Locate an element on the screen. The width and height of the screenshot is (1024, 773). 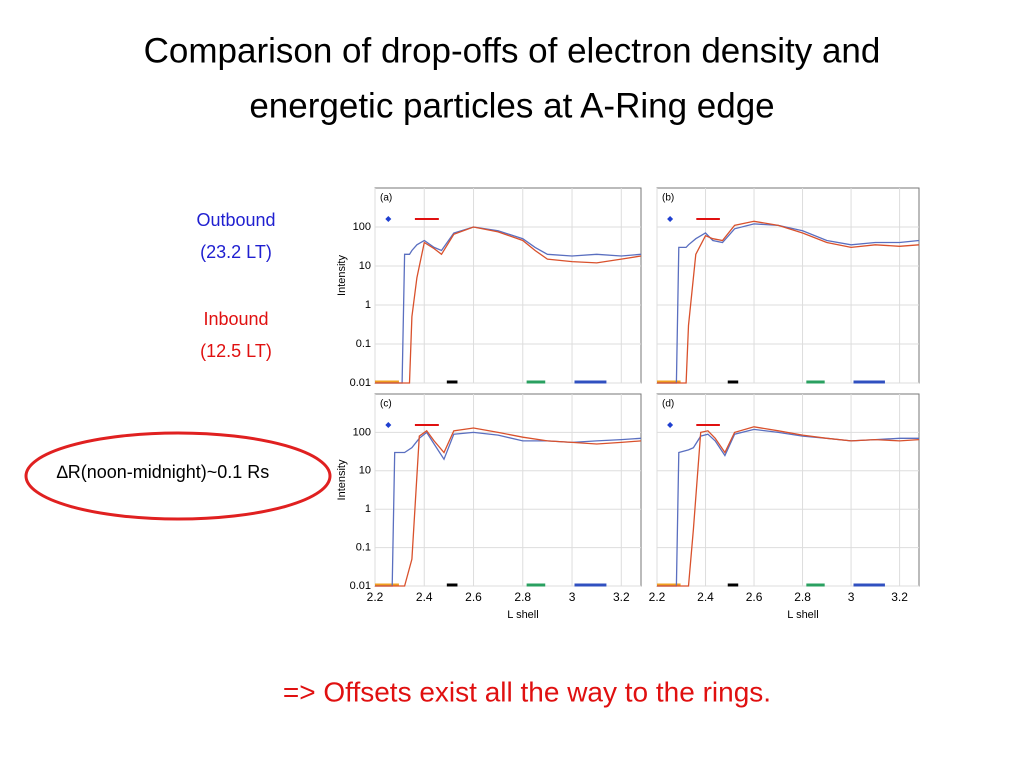
title: energetic particles at A-Ring edge is located at coordinates (511, 105).